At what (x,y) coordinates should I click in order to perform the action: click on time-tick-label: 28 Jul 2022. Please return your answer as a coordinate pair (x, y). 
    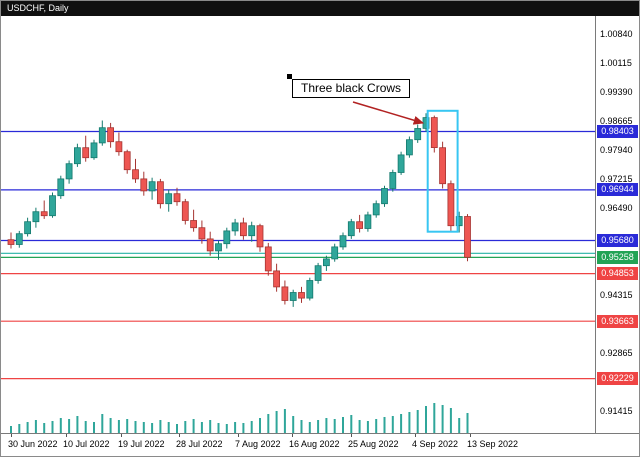
    Looking at the image, I should click on (199, 444).